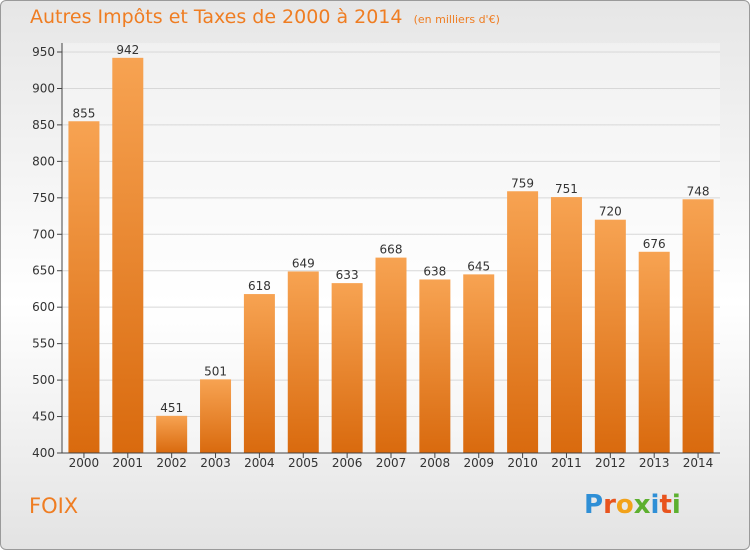 The image size is (750, 550). I want to click on data-label: 633, so click(347, 275).